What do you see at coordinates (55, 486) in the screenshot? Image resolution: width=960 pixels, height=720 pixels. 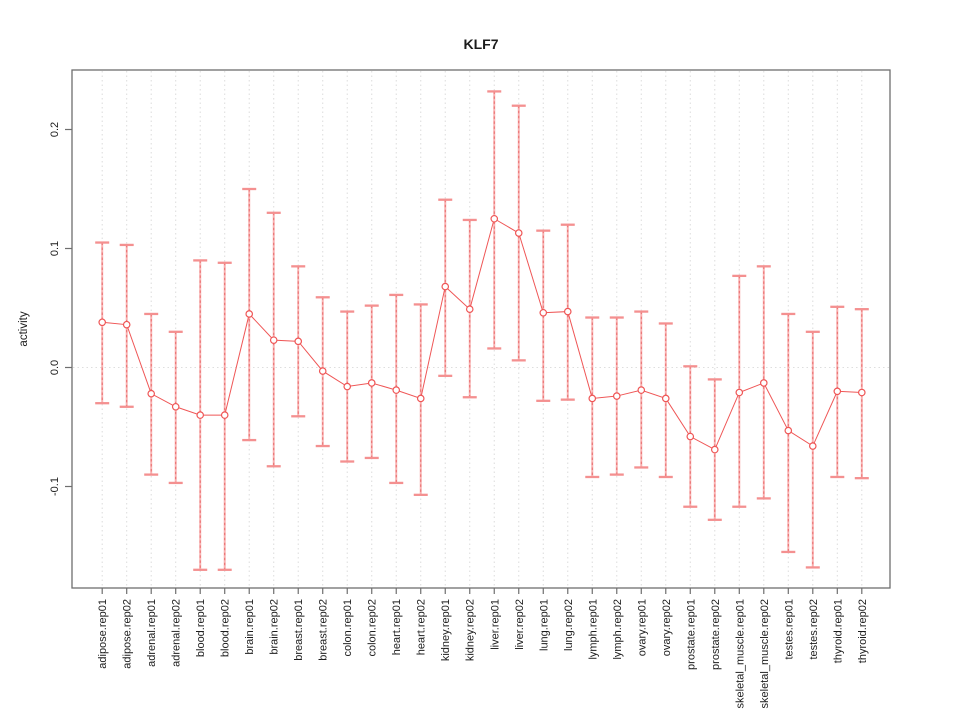 I see `y-tick-label: -0.1` at bounding box center [55, 486].